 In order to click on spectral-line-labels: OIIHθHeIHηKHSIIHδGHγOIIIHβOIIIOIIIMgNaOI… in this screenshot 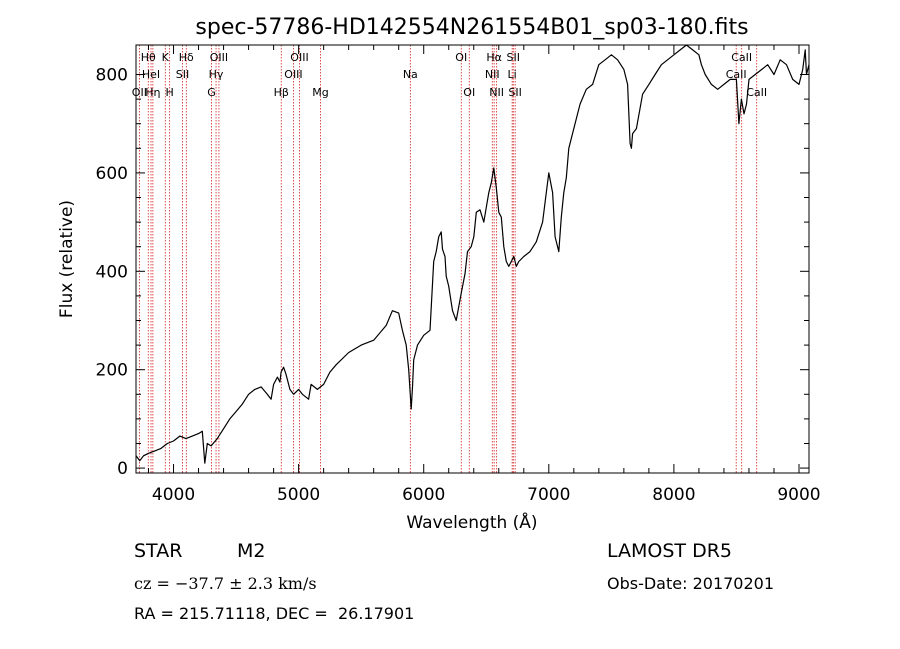, I will do `click(449, 75)`.